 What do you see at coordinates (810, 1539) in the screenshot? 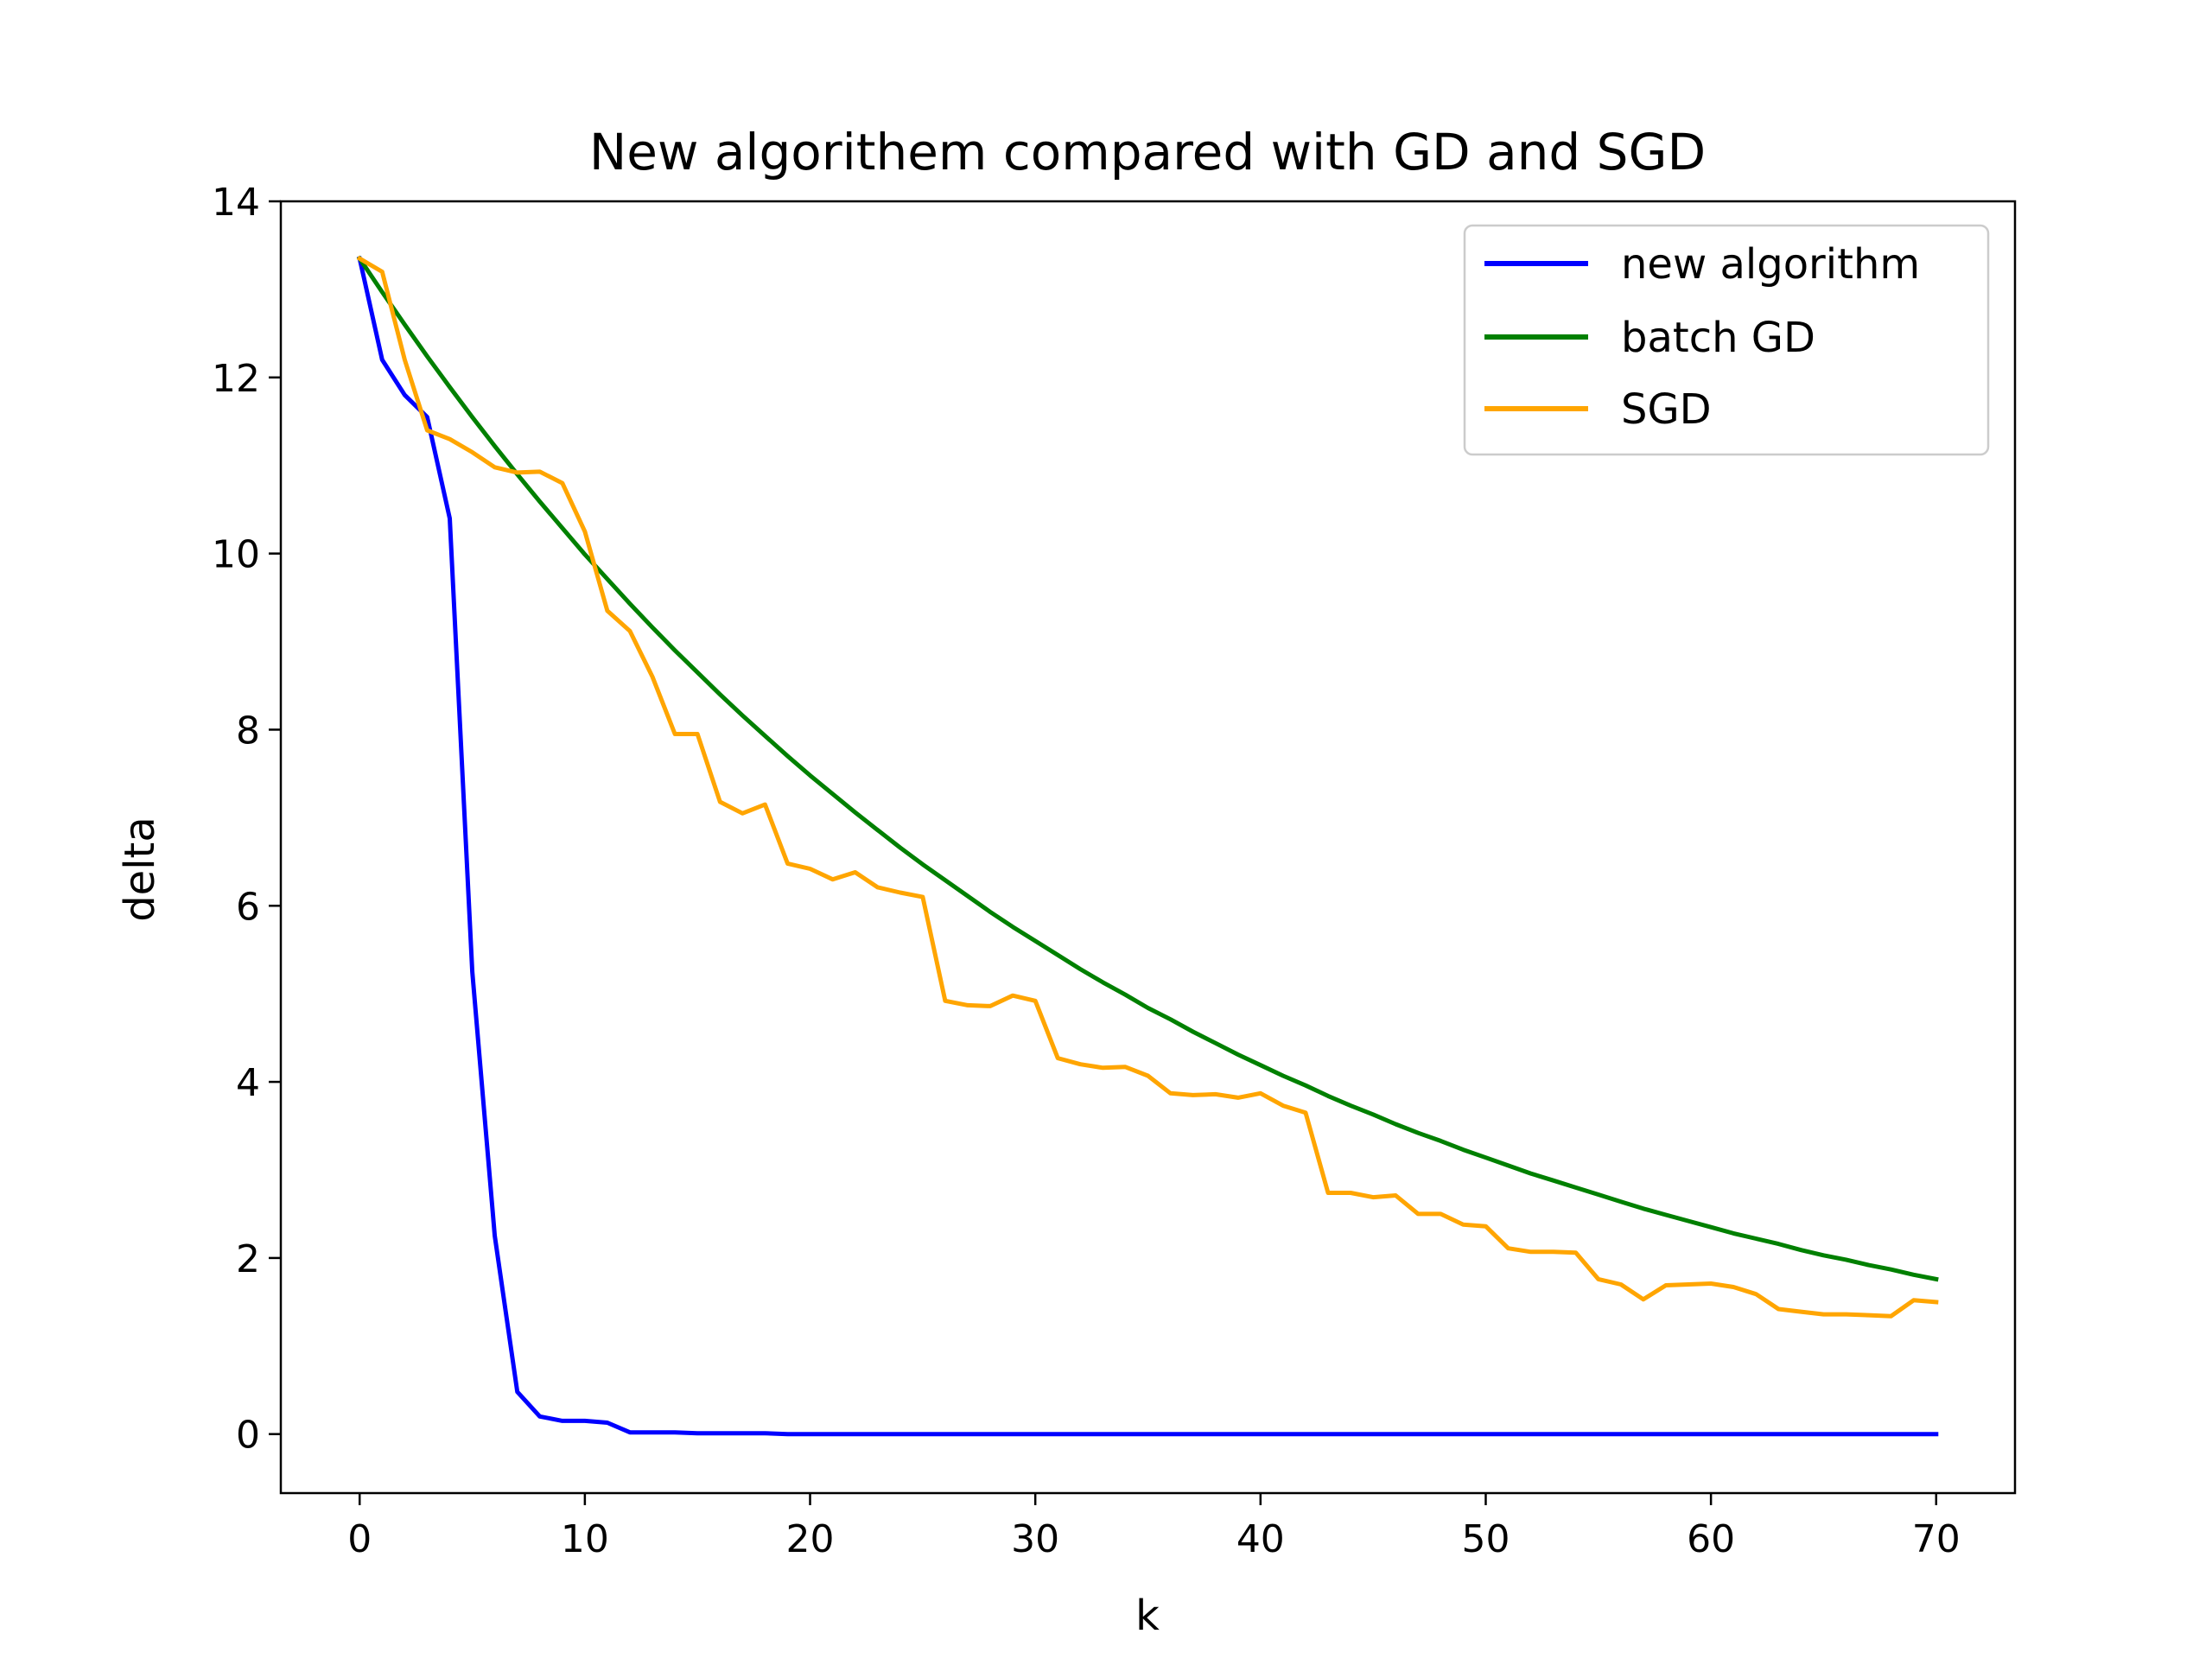
I see `x-tick-label: 20` at bounding box center [810, 1539].